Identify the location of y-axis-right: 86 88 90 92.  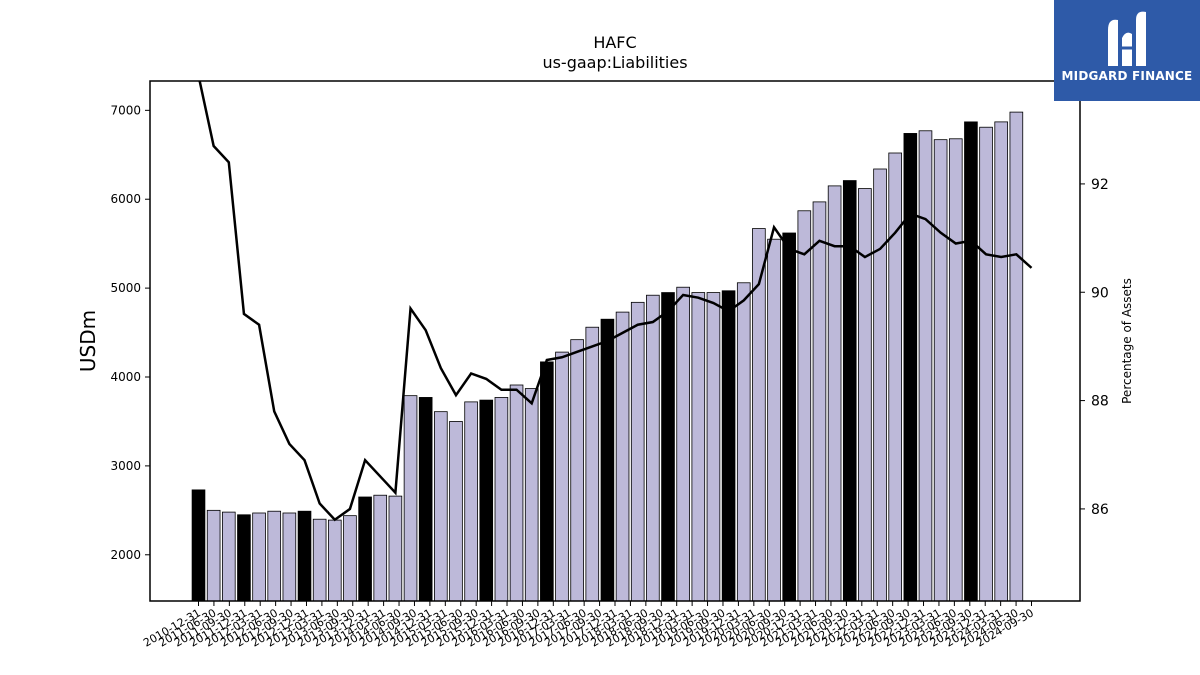
(1094, 347).